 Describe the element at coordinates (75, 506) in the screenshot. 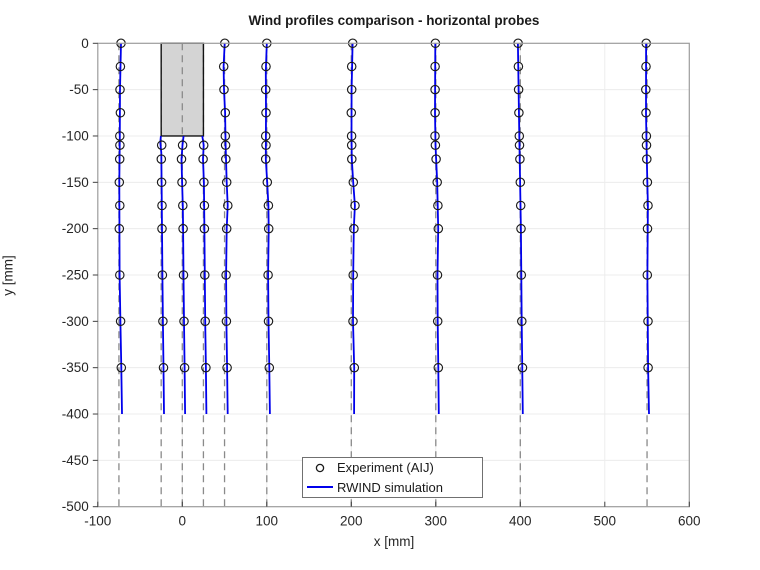

I see `svg-text: -500` at that location.